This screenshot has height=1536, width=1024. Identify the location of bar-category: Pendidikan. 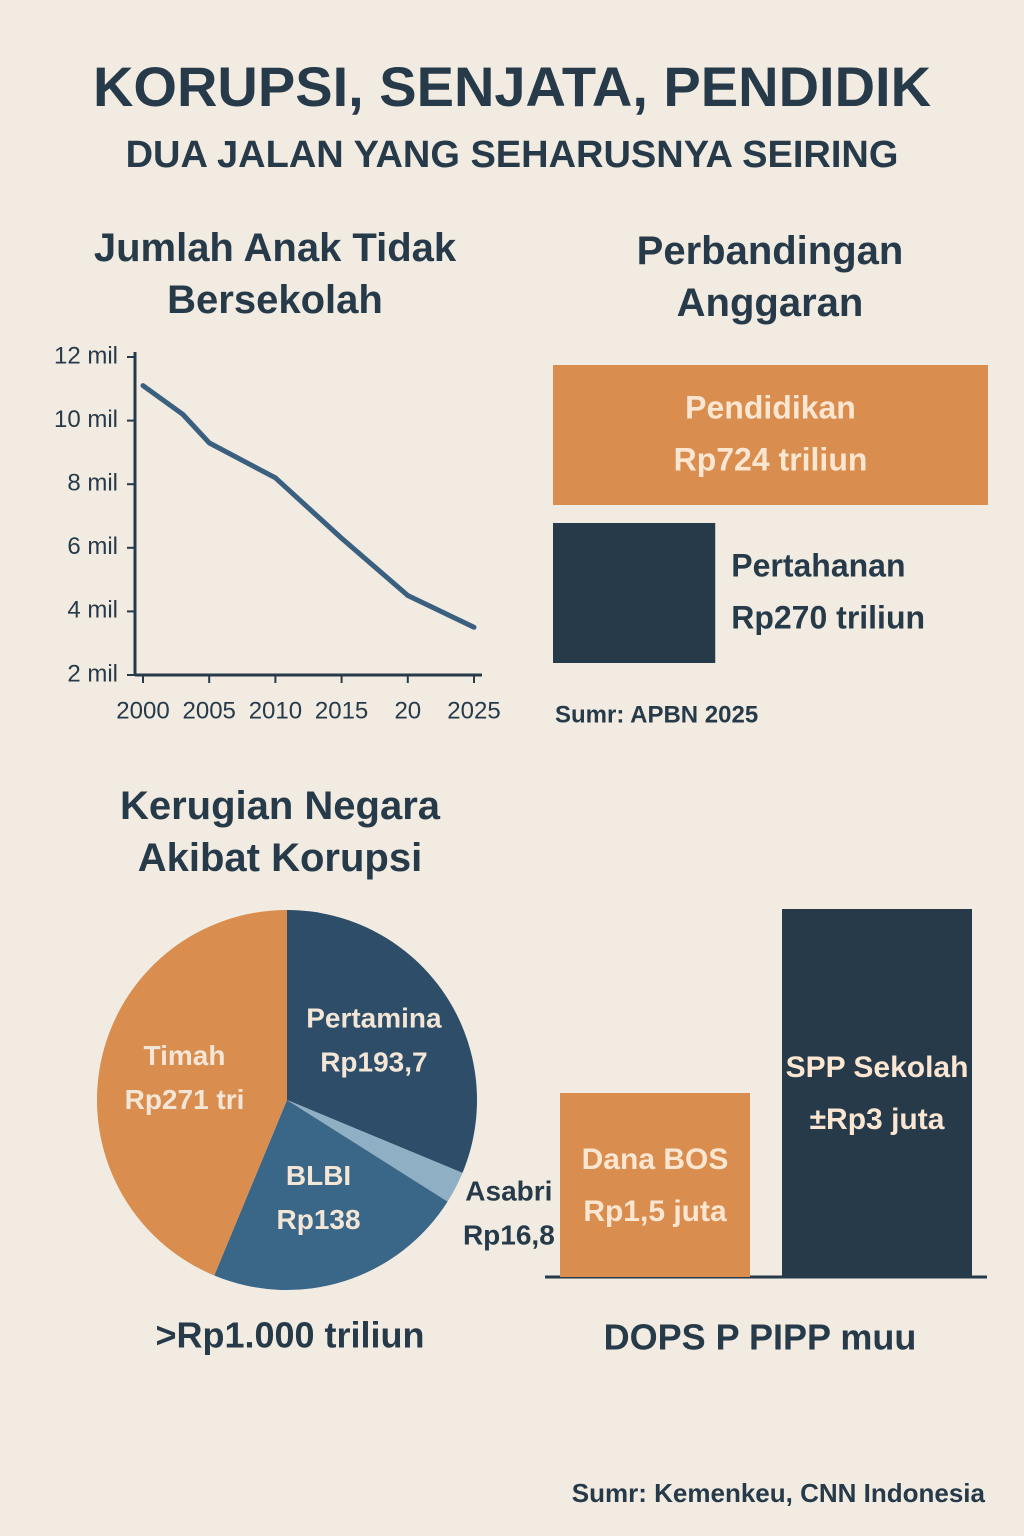
(770, 407).